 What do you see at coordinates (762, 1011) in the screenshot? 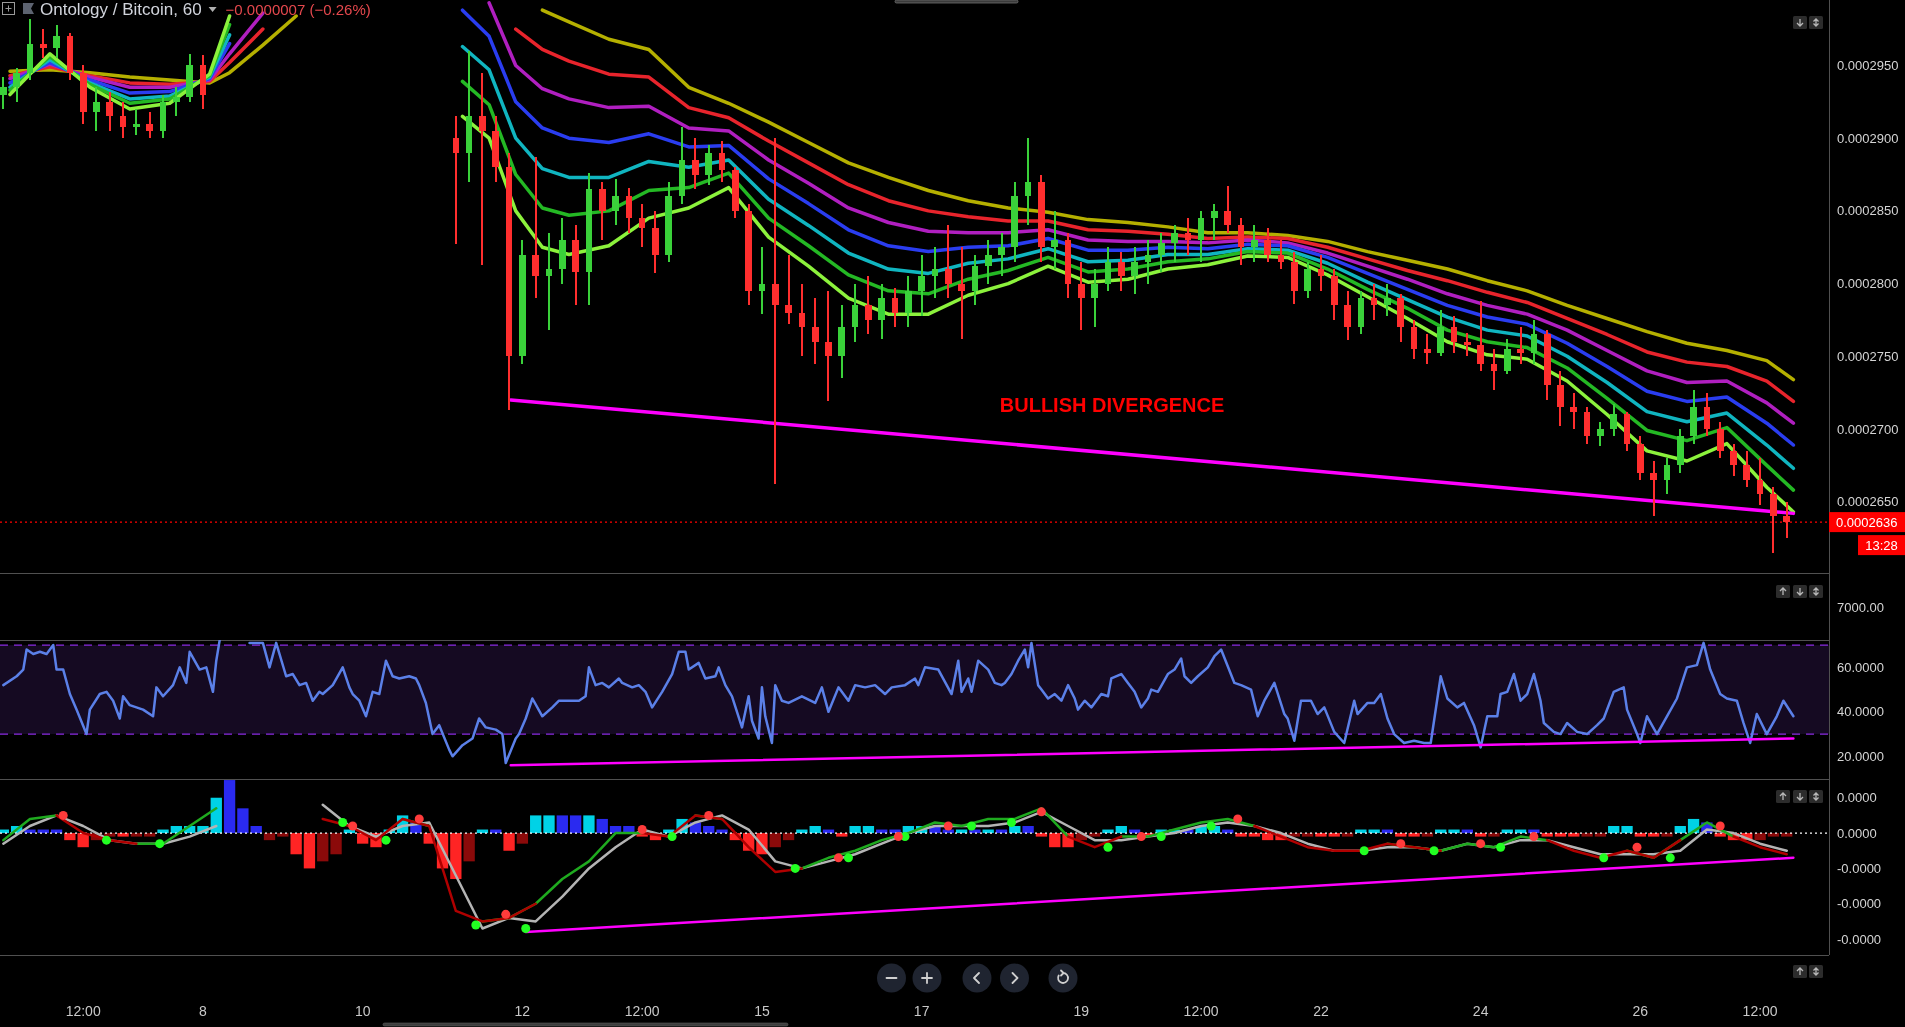
I see `x-tick-label: 15` at bounding box center [762, 1011].